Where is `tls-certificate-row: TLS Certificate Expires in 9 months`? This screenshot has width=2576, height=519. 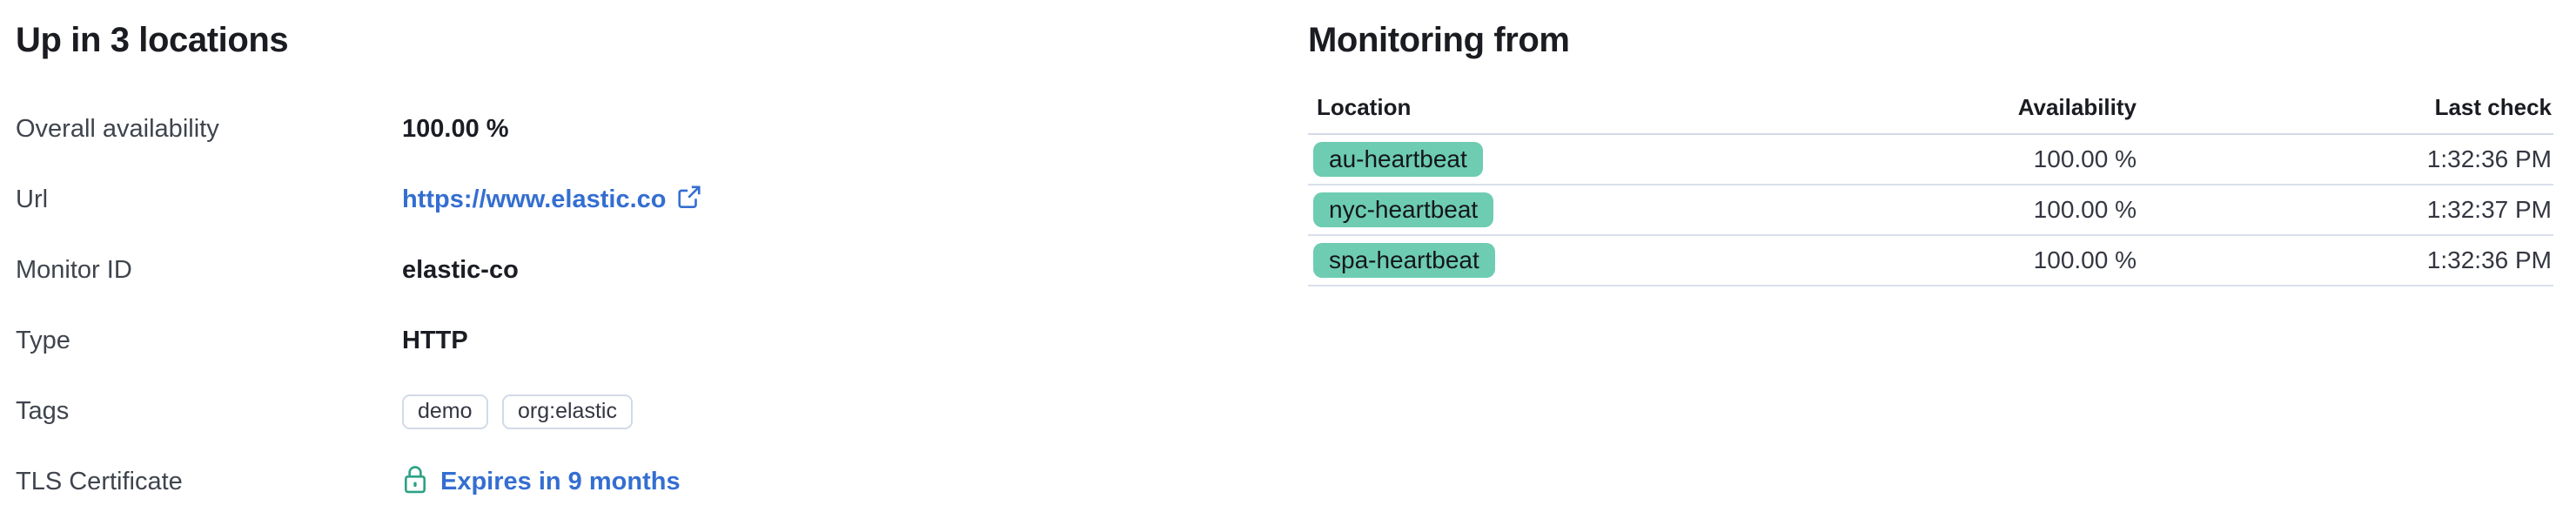
tls-certificate-row: TLS Certificate Expires in 9 months is located at coordinates (634, 482).